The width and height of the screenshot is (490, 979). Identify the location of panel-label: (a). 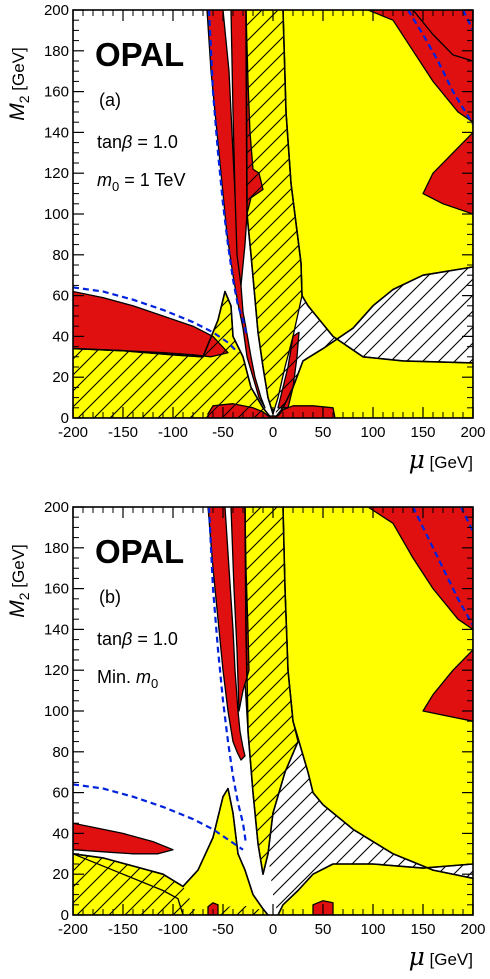
(110, 100).